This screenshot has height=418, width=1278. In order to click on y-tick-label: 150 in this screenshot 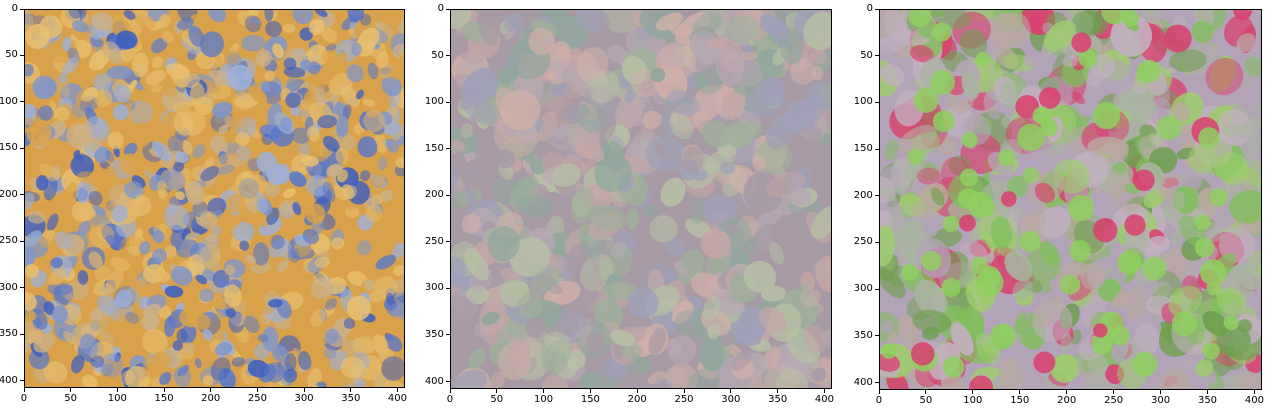, I will do `click(863, 149)`.